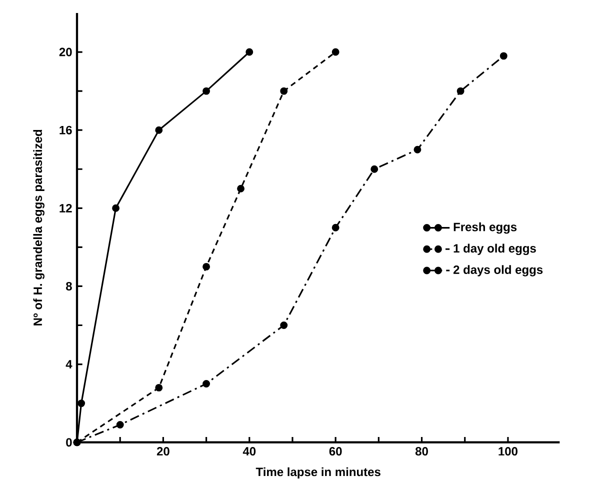 Image resolution: width=598 pixels, height=493 pixels. Describe the element at coordinates (249, 451) in the screenshot. I see `x-tick-label: 40` at that location.